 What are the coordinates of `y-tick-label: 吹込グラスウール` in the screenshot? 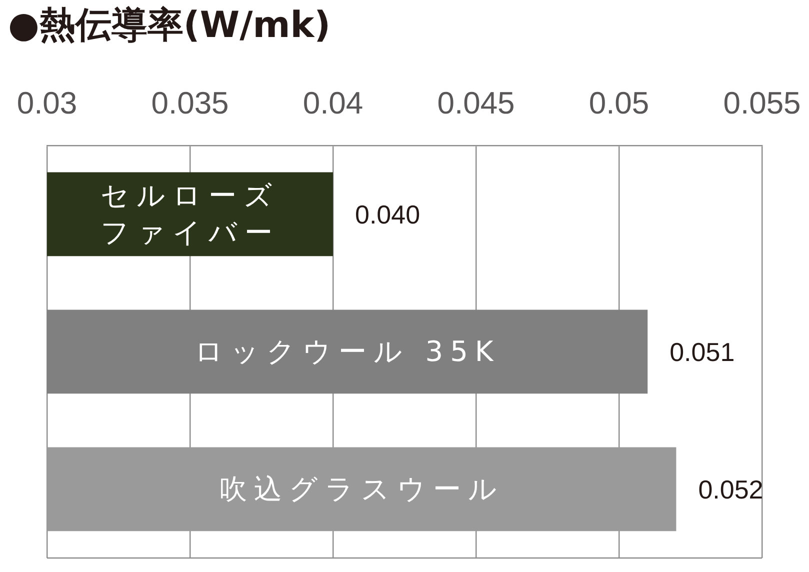 It's located at (361, 489).